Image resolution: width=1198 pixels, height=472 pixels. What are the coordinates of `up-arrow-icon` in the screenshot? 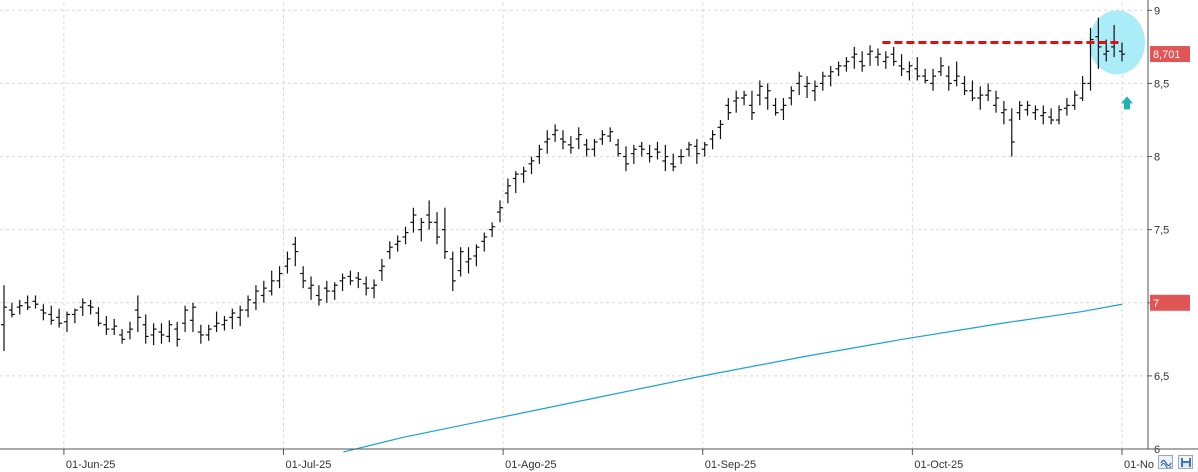 It's located at (1126, 103).